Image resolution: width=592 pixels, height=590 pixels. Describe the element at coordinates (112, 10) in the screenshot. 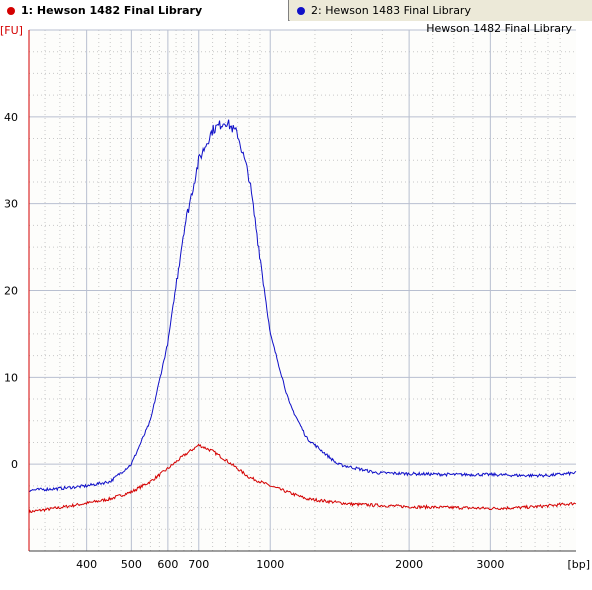

I see `tab-sample-1-label: 1: Hewson 1482 Final Library` at that location.